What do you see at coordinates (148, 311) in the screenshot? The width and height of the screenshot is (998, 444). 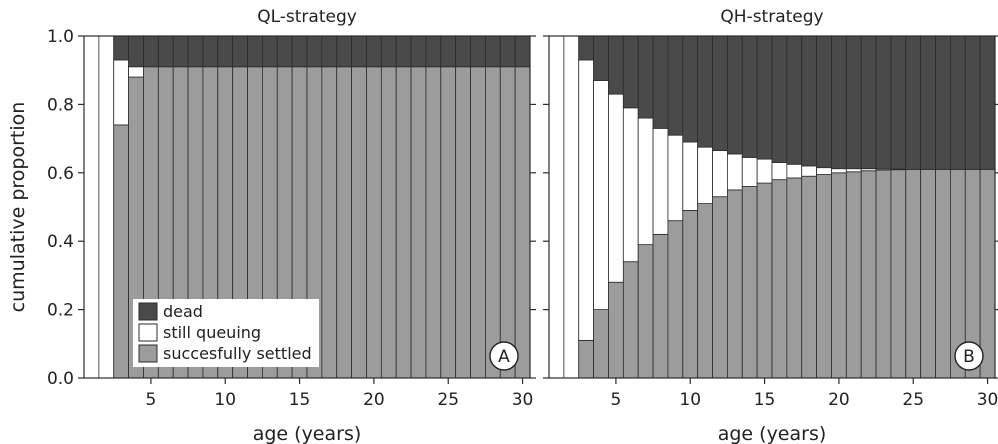 I see `legend-swatch-dead` at bounding box center [148, 311].